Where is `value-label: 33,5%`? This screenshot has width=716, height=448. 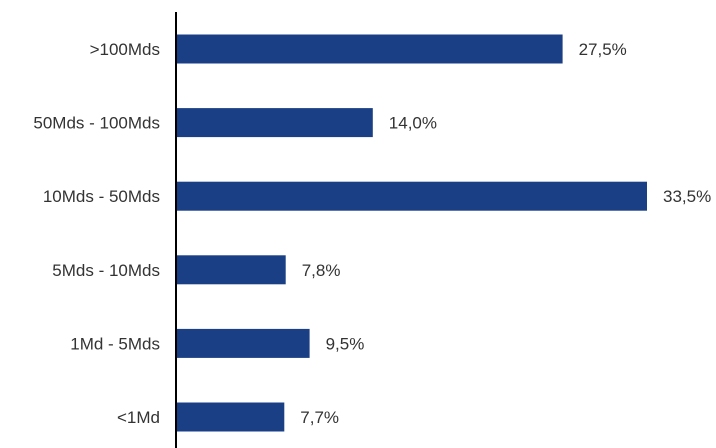 value-label: 33,5% is located at coordinates (687, 196).